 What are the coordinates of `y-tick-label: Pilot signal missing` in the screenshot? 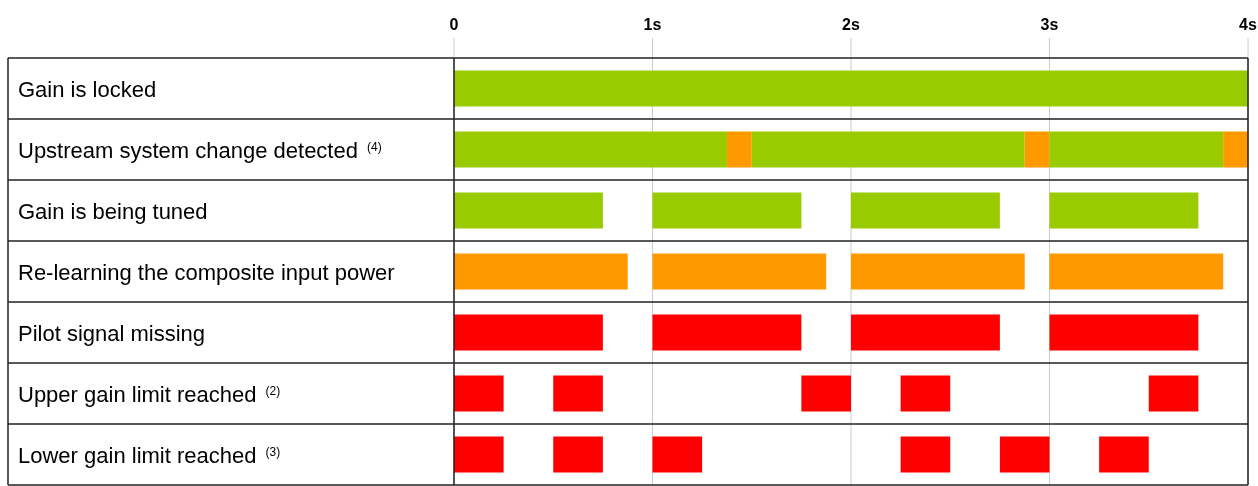 It's located at (112, 333).